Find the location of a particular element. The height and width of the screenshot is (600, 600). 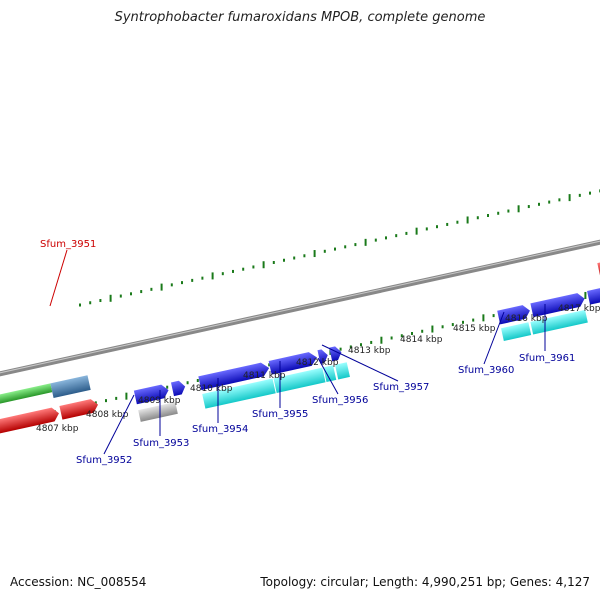

kbp-label: 4816 kbp is located at coordinates (526, 319).